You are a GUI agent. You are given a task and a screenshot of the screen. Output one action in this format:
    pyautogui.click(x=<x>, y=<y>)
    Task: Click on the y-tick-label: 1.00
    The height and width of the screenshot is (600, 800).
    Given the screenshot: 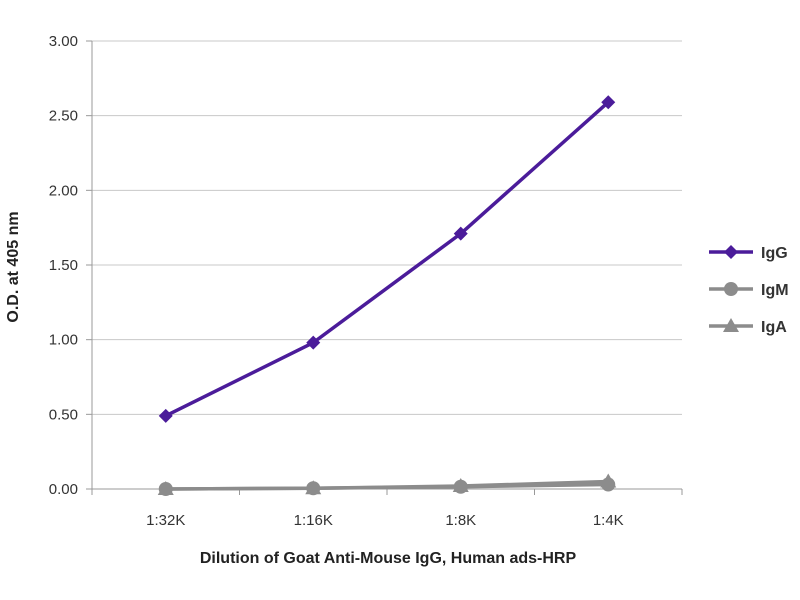 What is the action you would take?
    pyautogui.click(x=63, y=340)
    